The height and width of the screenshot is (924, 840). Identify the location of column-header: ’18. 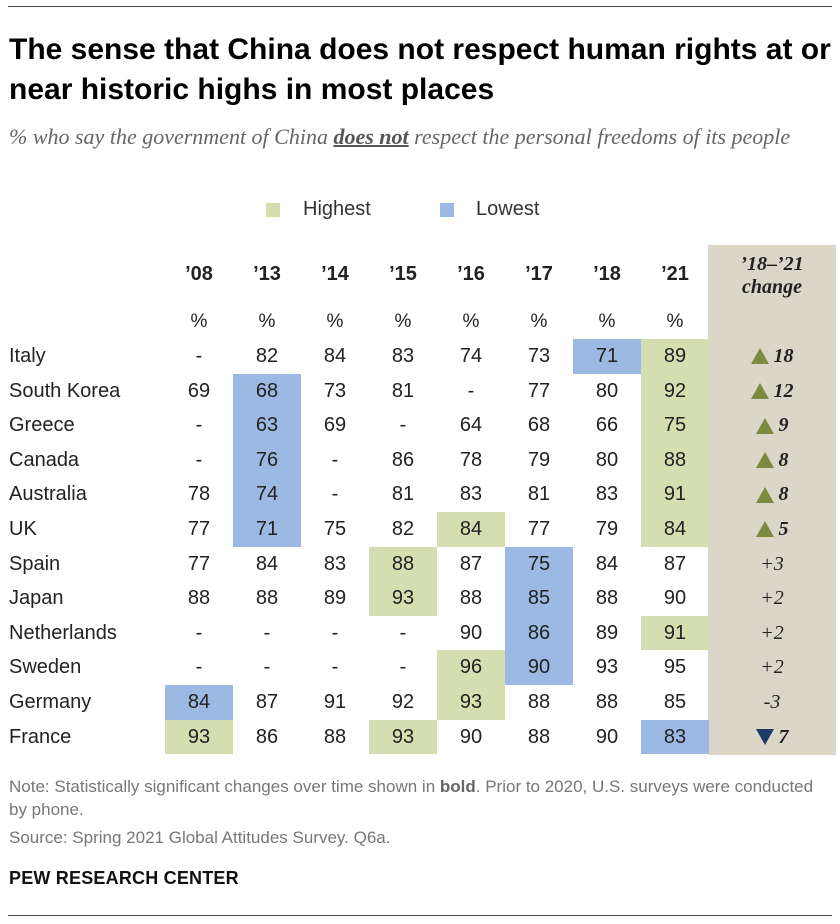
(607, 274).